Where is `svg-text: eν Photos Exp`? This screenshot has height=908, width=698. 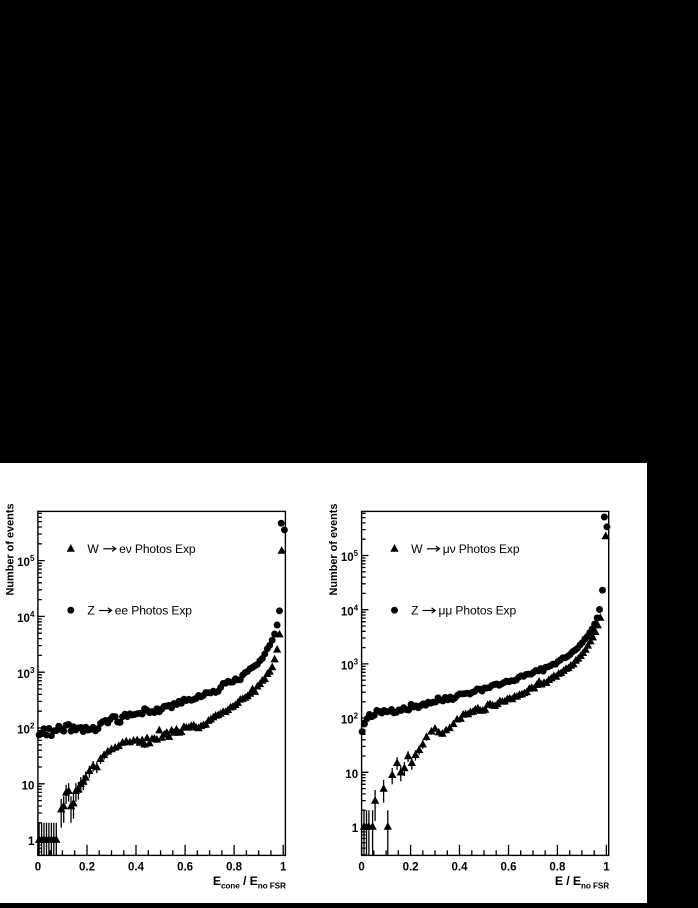 svg-text: eν Photos Exp is located at coordinates (157, 549).